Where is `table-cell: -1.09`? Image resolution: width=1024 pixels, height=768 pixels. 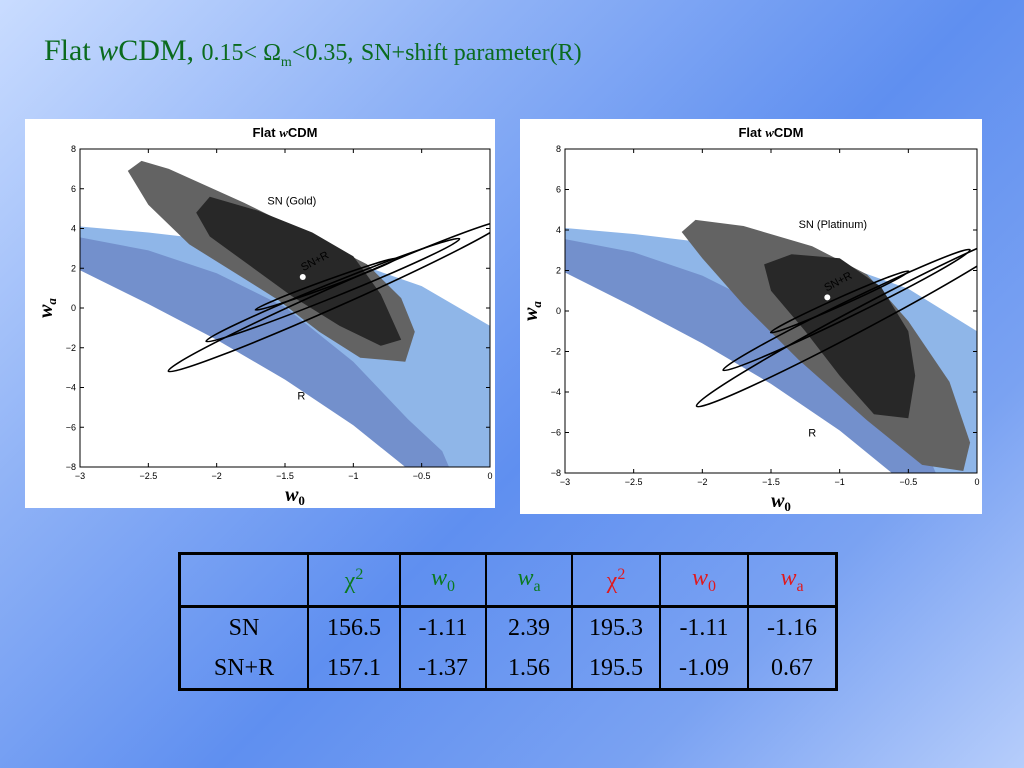
table-cell: -1.09 is located at coordinates (704, 669).